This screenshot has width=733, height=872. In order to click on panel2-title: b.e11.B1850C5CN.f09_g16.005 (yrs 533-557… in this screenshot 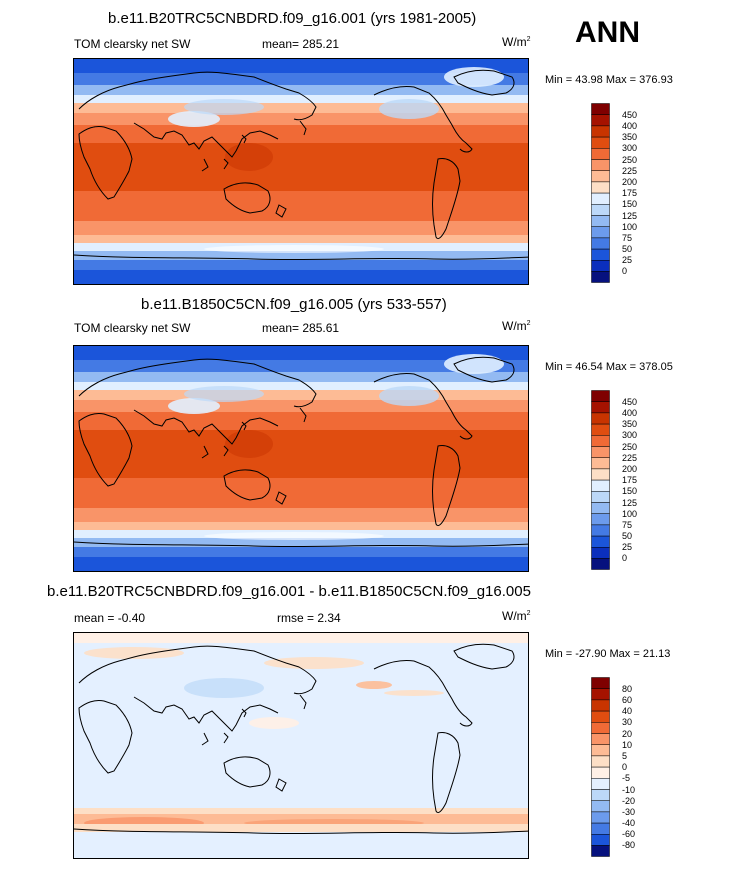, I will do `click(294, 304)`.